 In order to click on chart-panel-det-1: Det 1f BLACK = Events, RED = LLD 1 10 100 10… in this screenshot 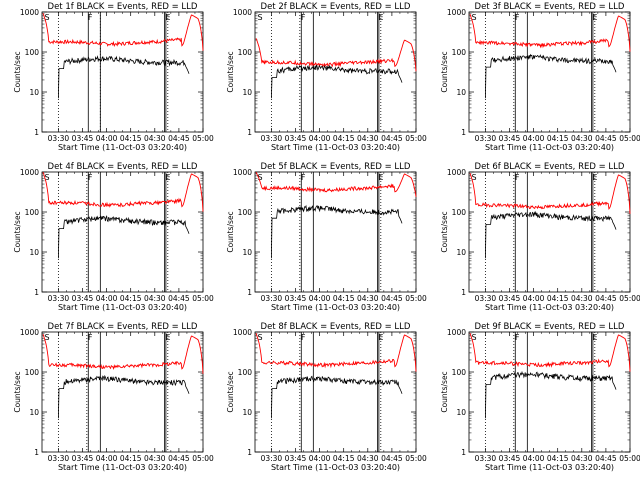, I will do `click(113, 77)`.